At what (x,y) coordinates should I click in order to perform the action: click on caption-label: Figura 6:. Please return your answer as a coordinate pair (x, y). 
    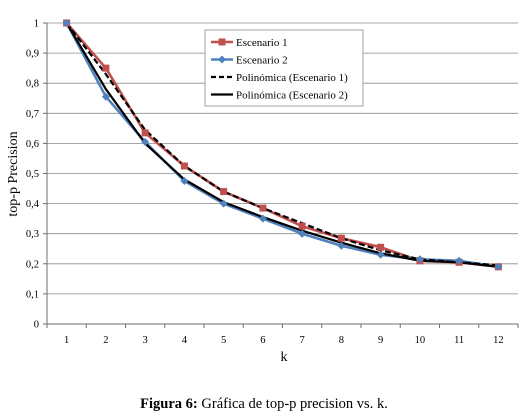
    Looking at the image, I should click on (169, 404).